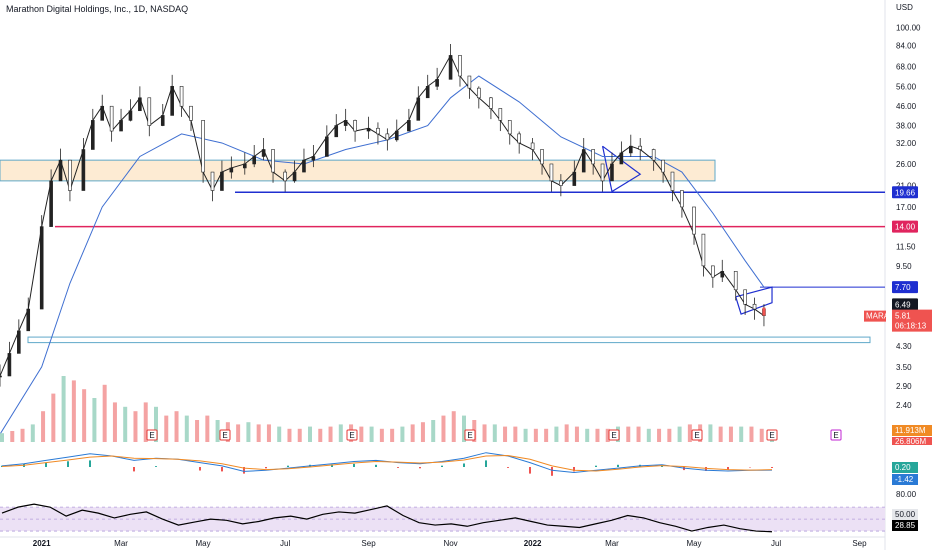 The image size is (932, 550). What do you see at coordinates (387, 463) in the screenshot?
I see `macd-line` at bounding box center [387, 463].